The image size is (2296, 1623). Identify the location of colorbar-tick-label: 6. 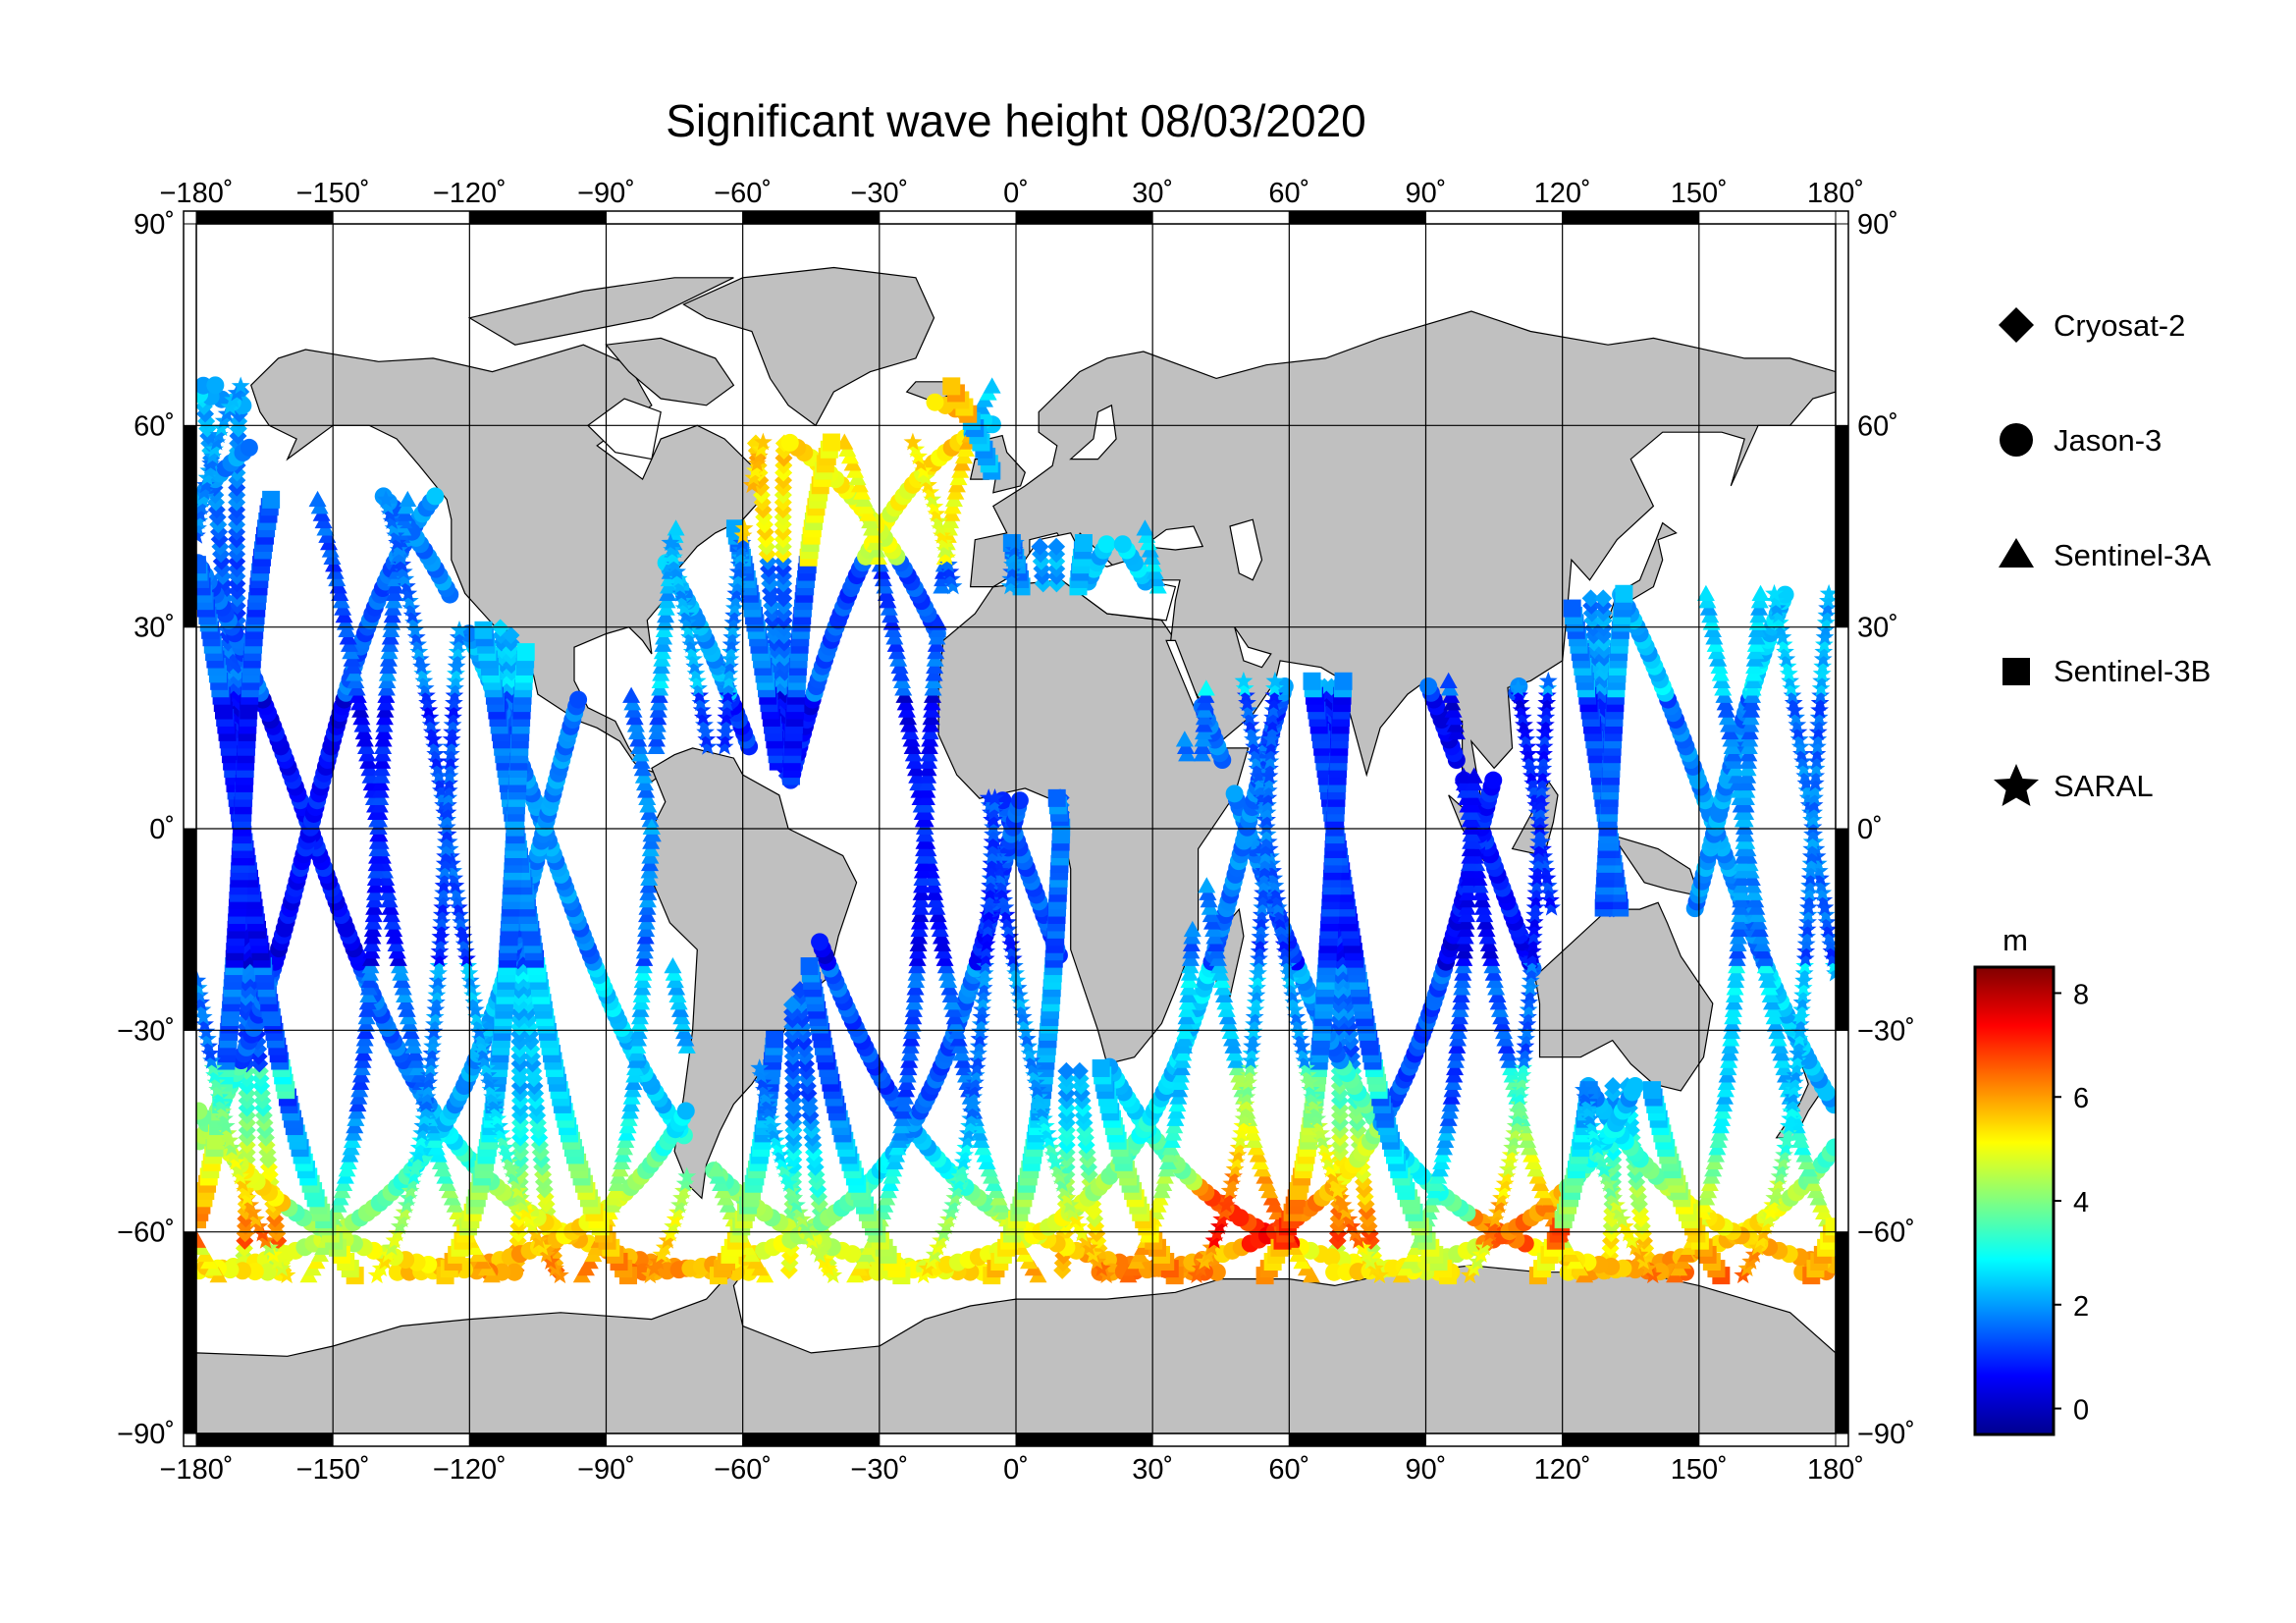
(2081, 1098).